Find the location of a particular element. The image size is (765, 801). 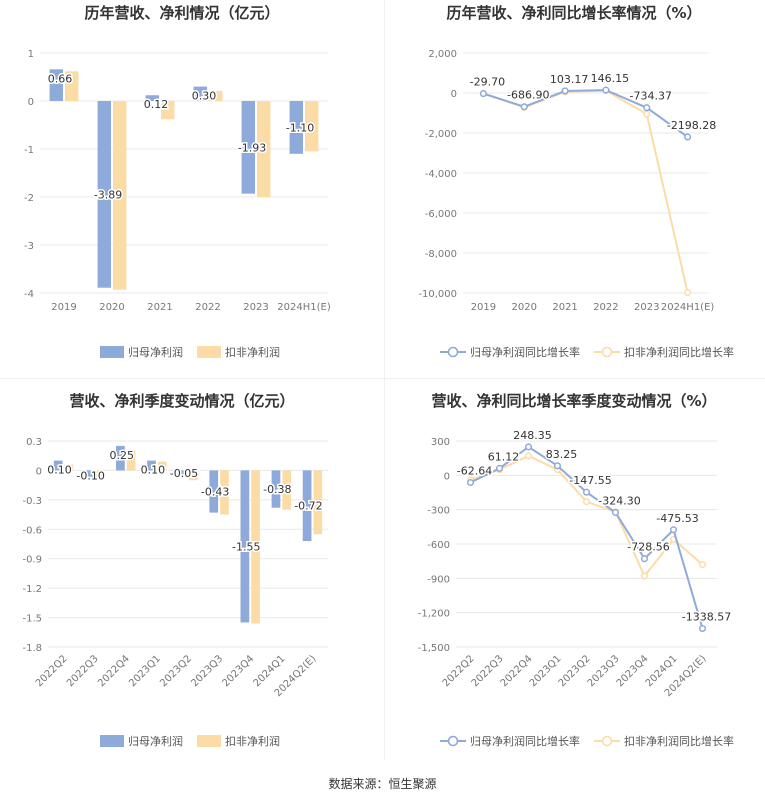

data-label: -1.55 is located at coordinates (246, 546).